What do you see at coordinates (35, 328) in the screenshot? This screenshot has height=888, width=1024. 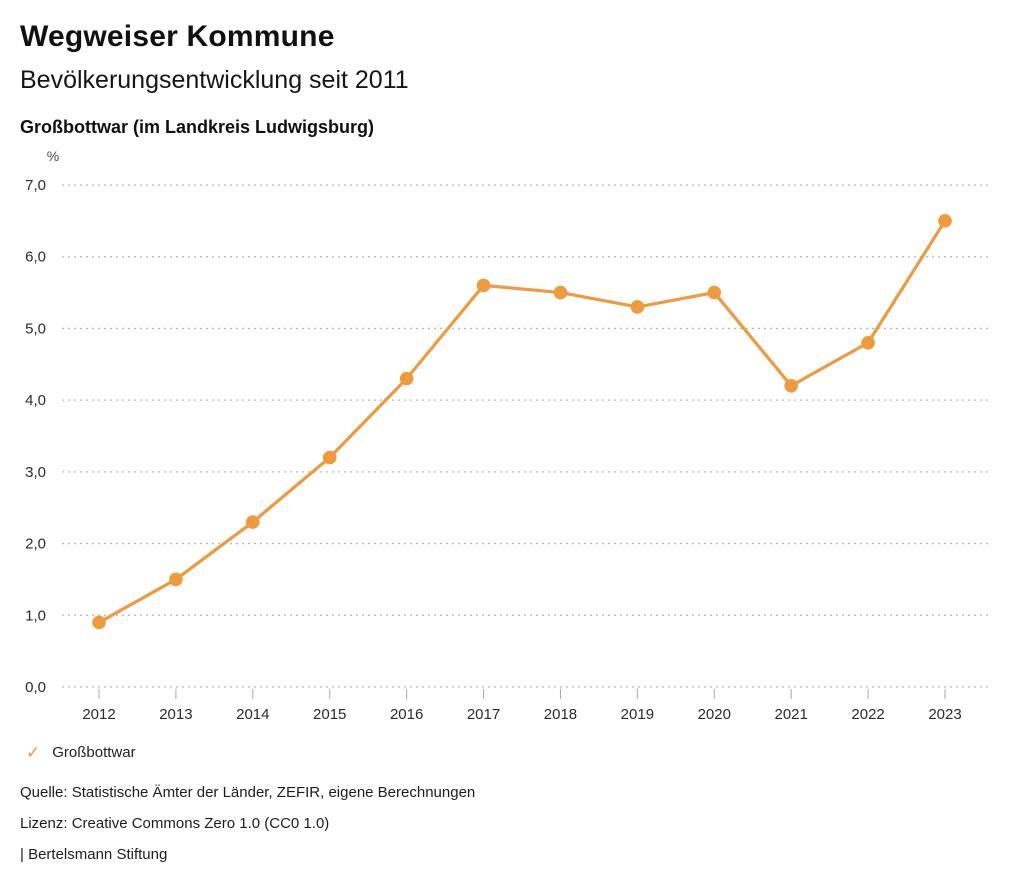 I see `y-tick-label: 5,0` at bounding box center [35, 328].